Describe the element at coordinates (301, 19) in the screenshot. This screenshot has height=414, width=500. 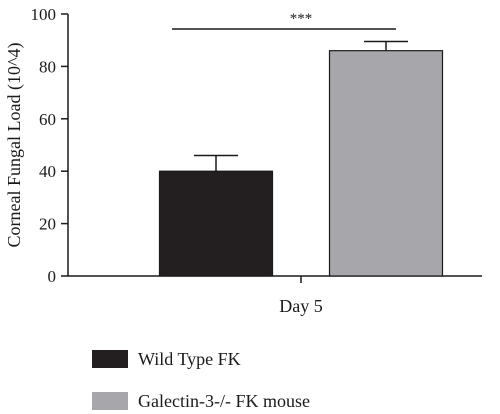
I see `significance-label: ***` at that location.